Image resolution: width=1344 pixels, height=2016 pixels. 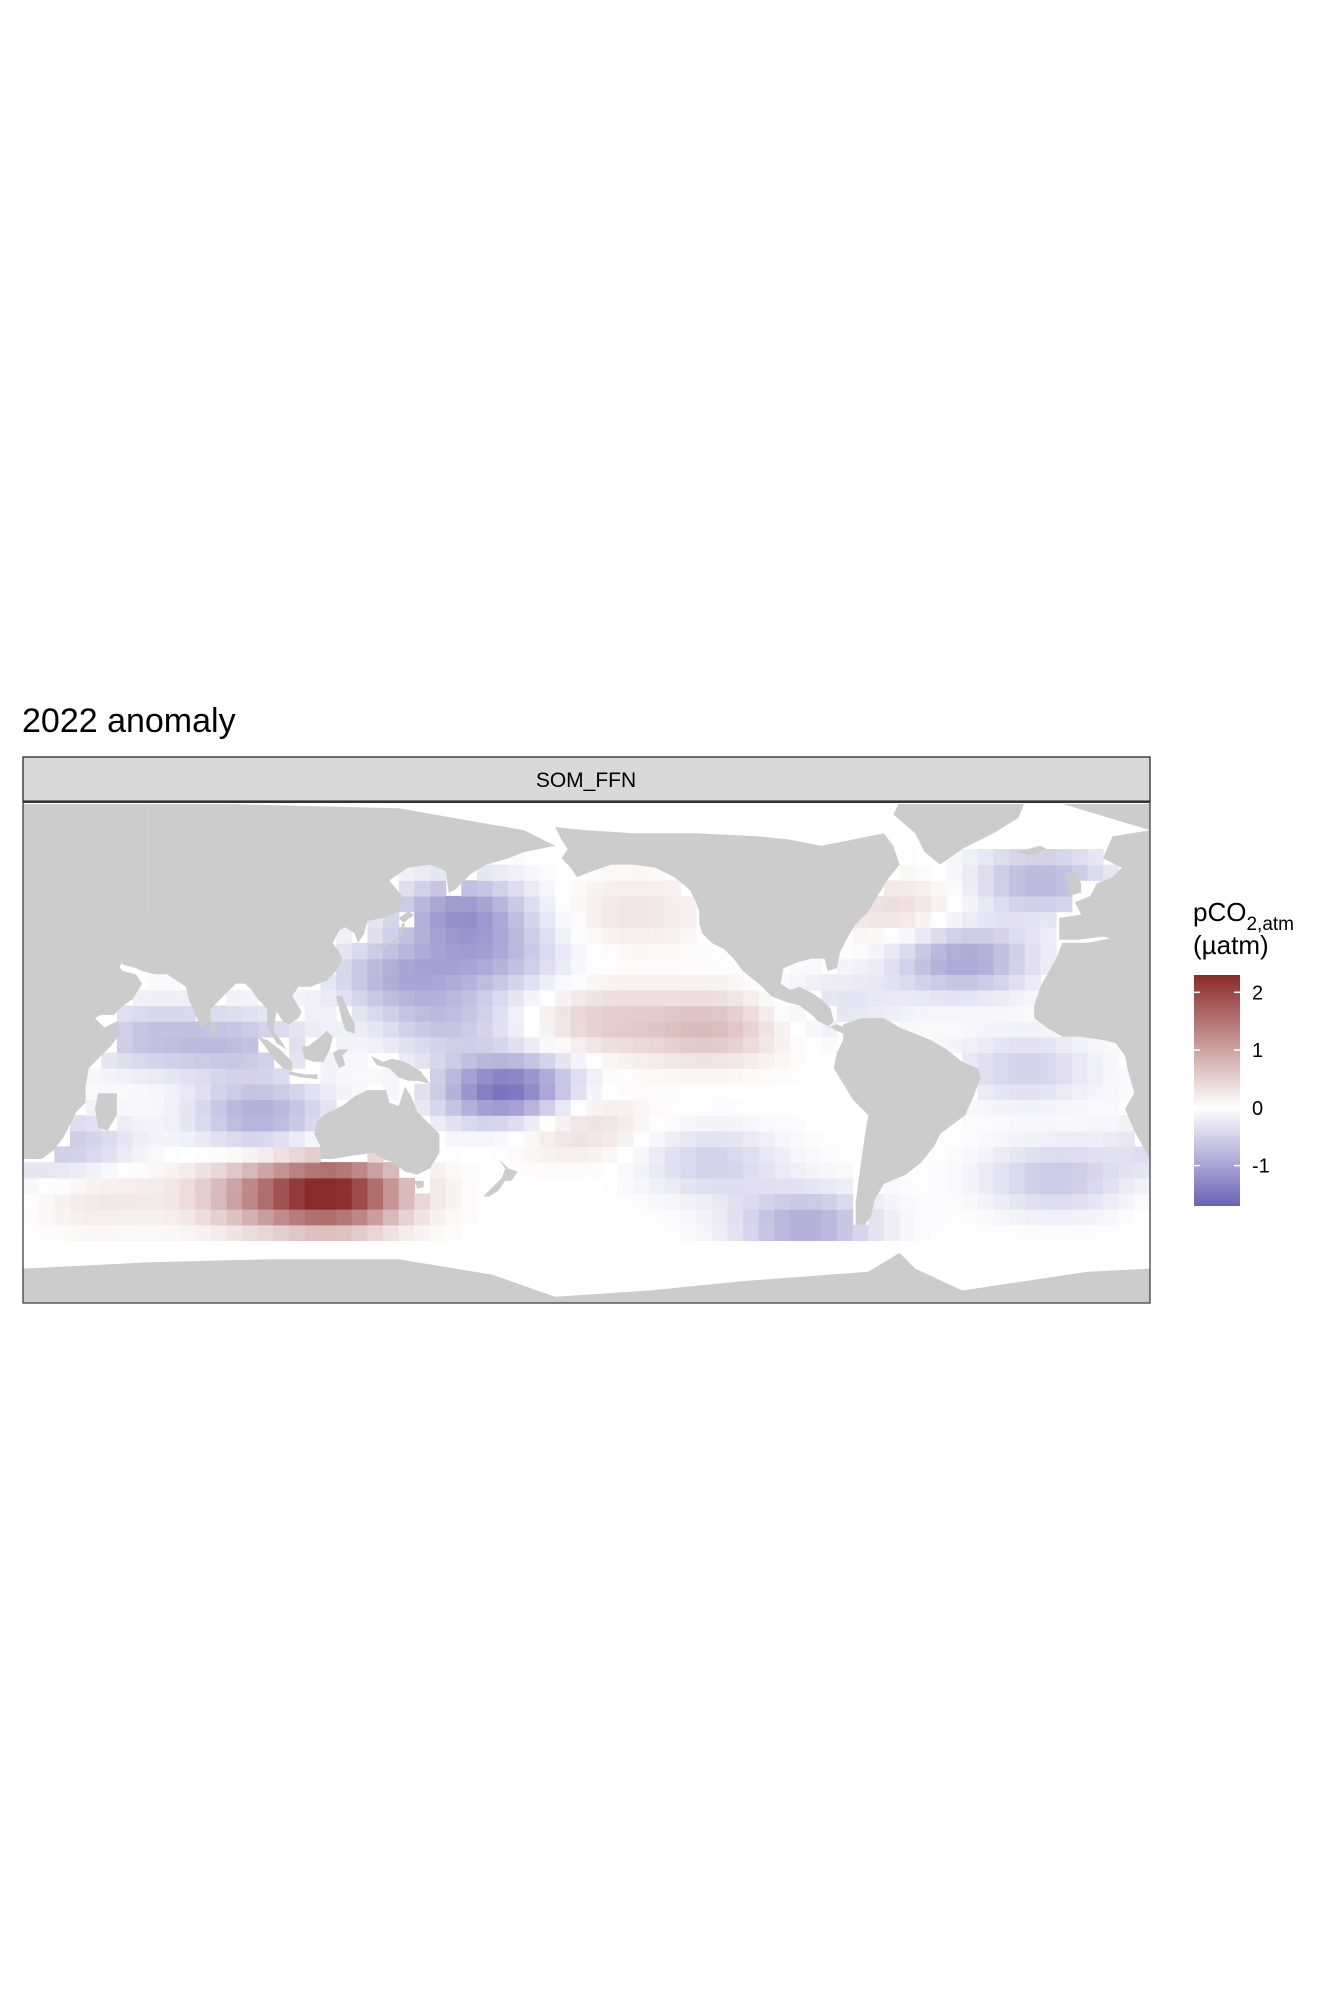 I want to click on chart-title: 2022 anomaly, so click(x=129, y=721).